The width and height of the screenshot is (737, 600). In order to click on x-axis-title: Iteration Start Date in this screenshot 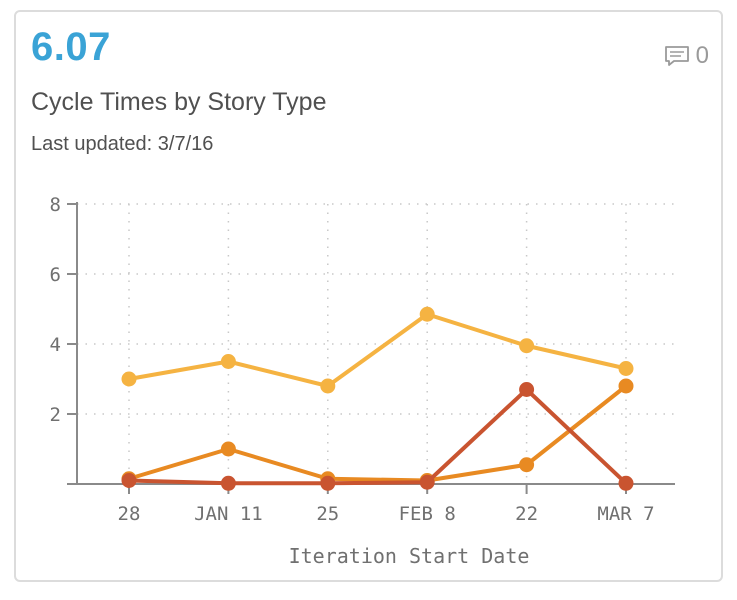, I will do `click(409, 556)`.